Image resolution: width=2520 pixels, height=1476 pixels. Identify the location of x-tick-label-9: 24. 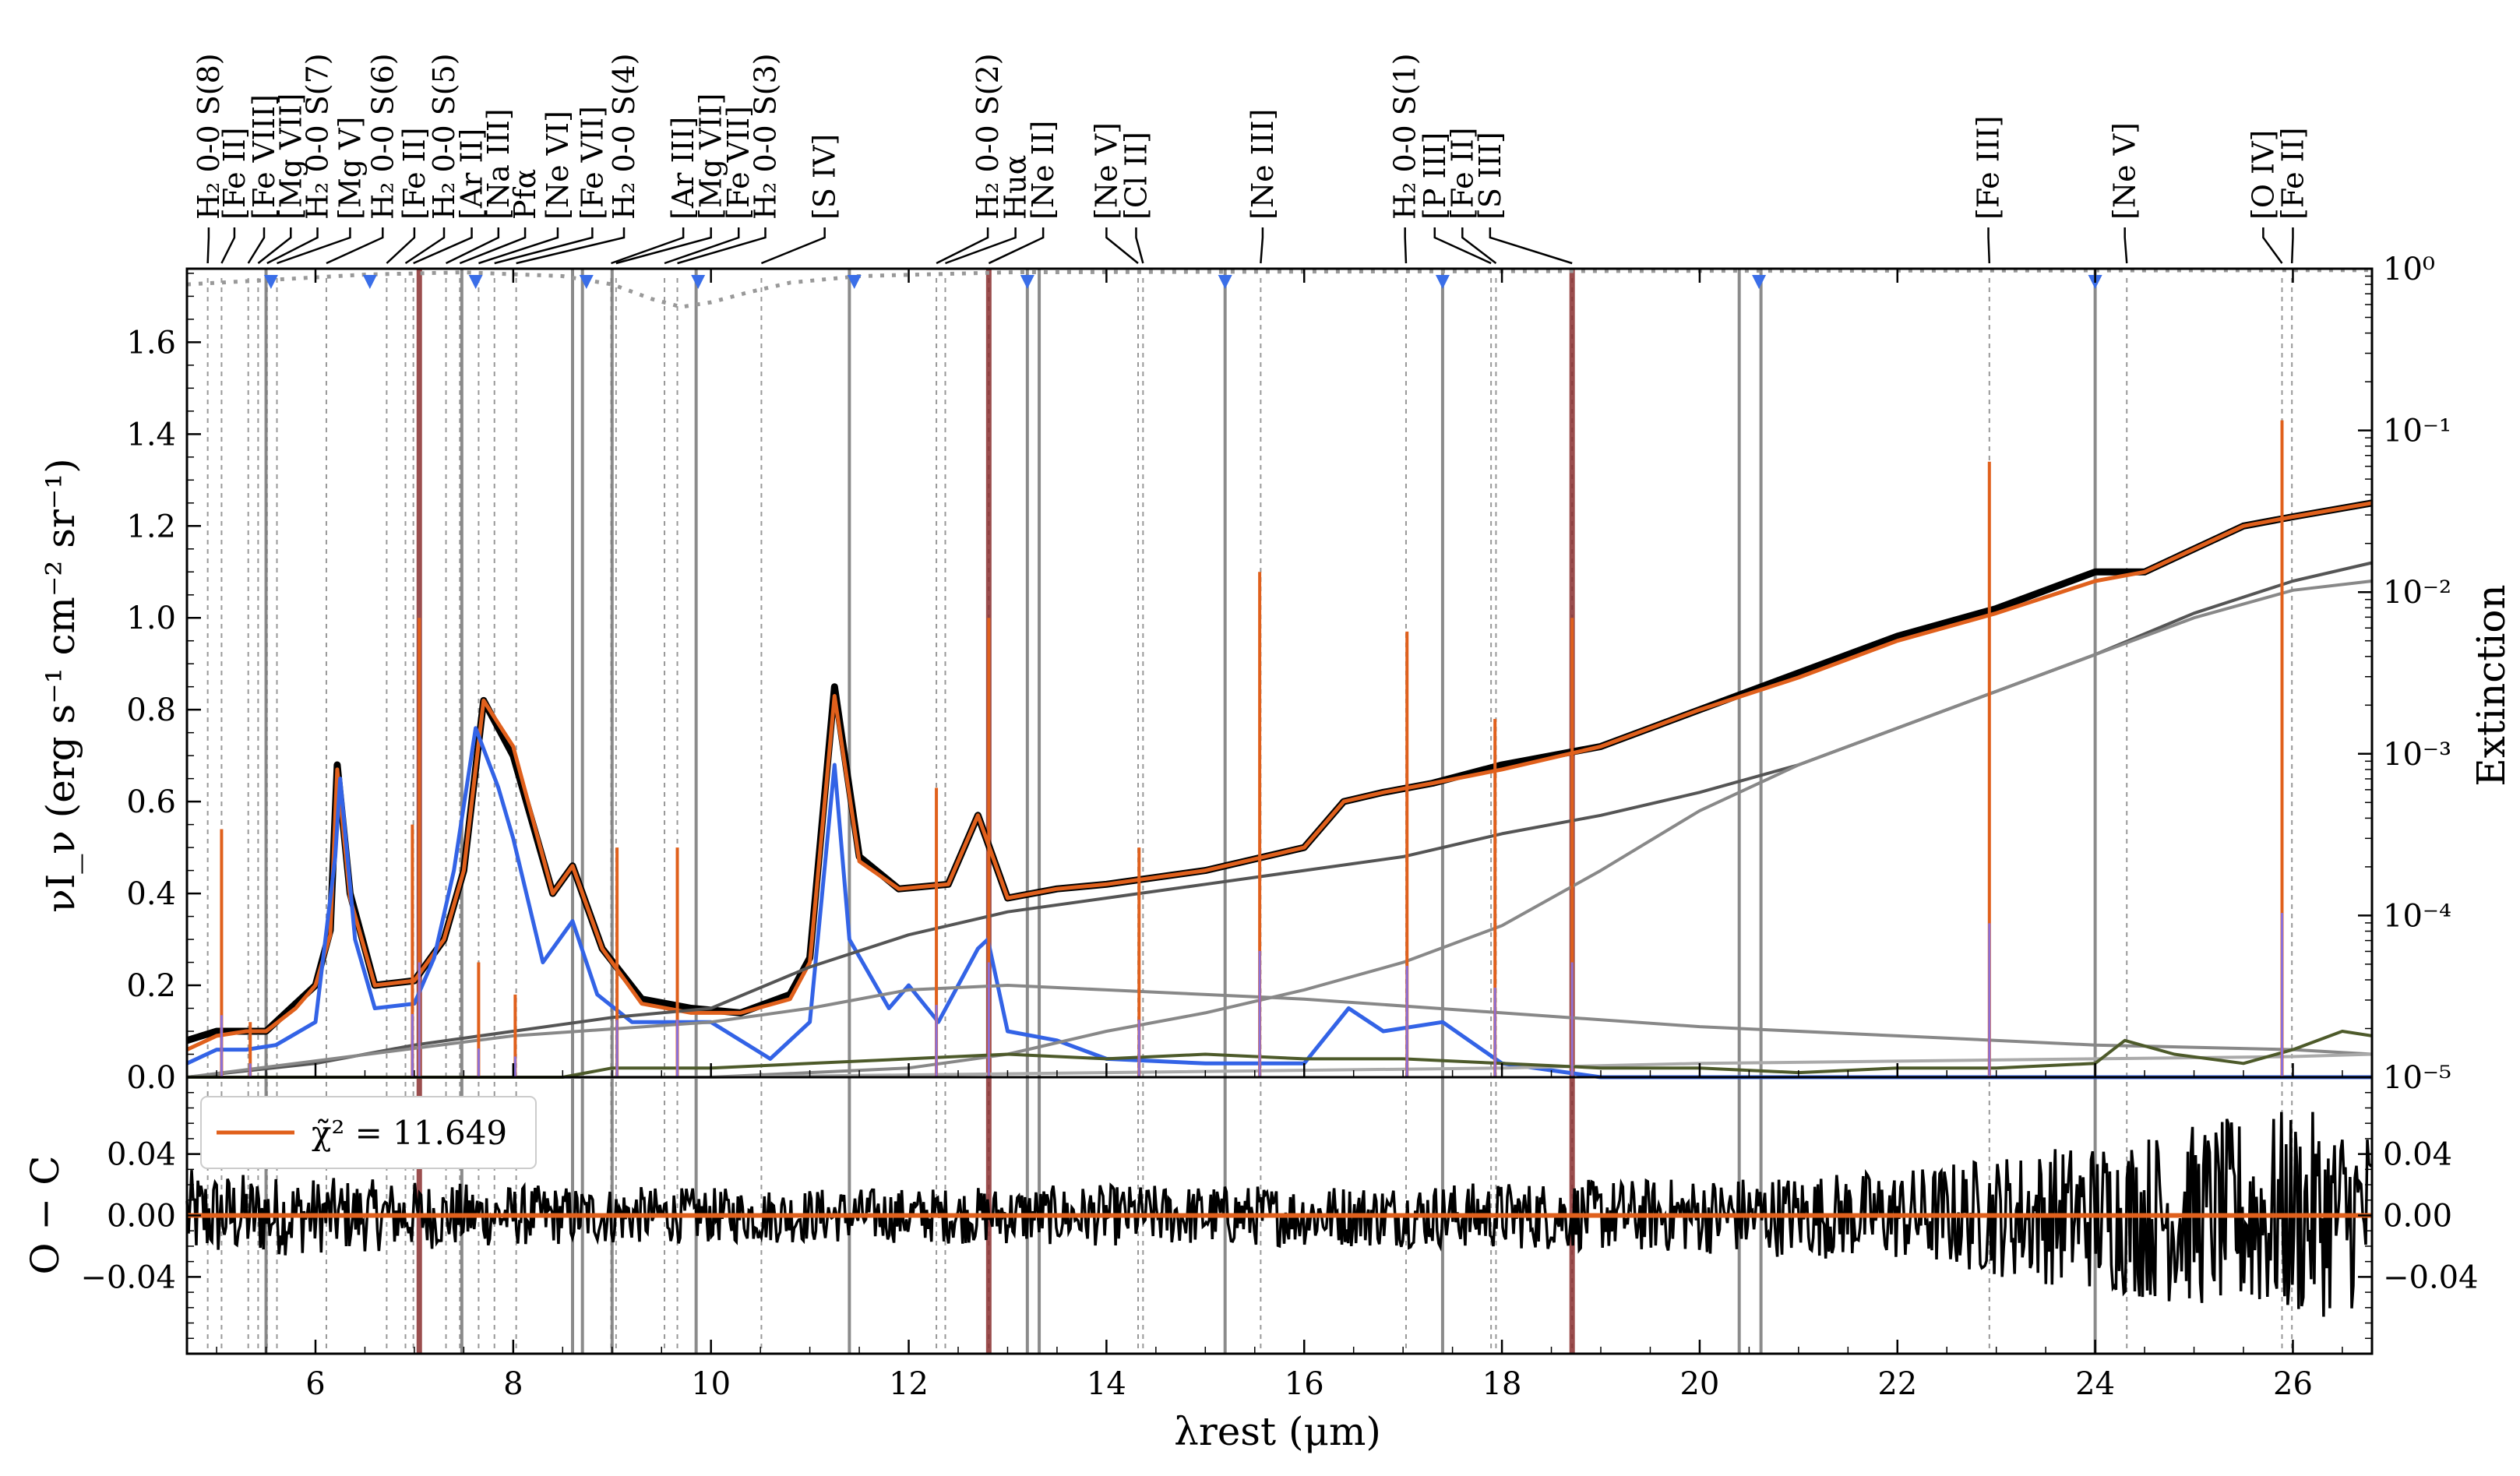
(2095, 1384).